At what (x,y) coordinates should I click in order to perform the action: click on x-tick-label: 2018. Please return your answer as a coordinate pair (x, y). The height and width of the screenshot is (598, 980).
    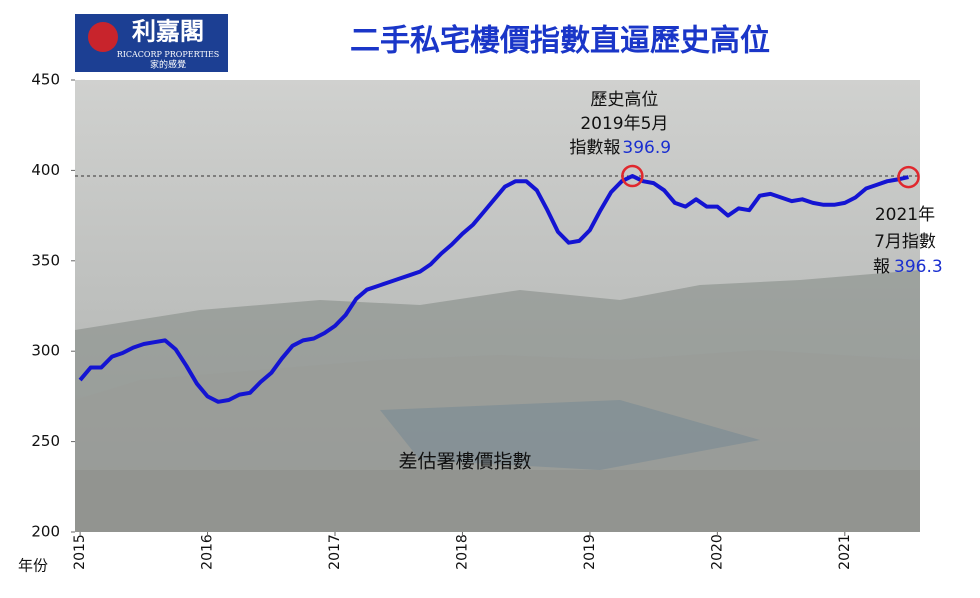
    Looking at the image, I should click on (462, 552).